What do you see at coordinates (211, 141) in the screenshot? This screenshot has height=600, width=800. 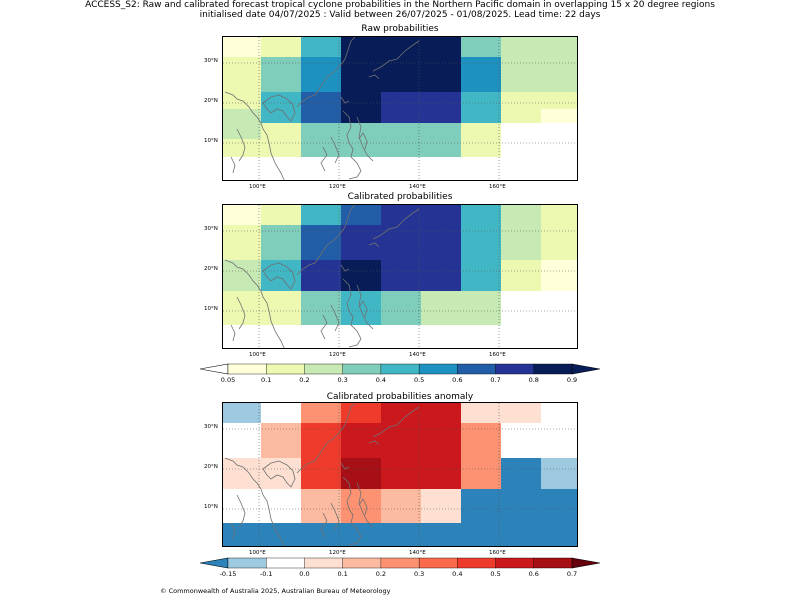 I see `lat-tick-label: 10°N` at bounding box center [211, 141].